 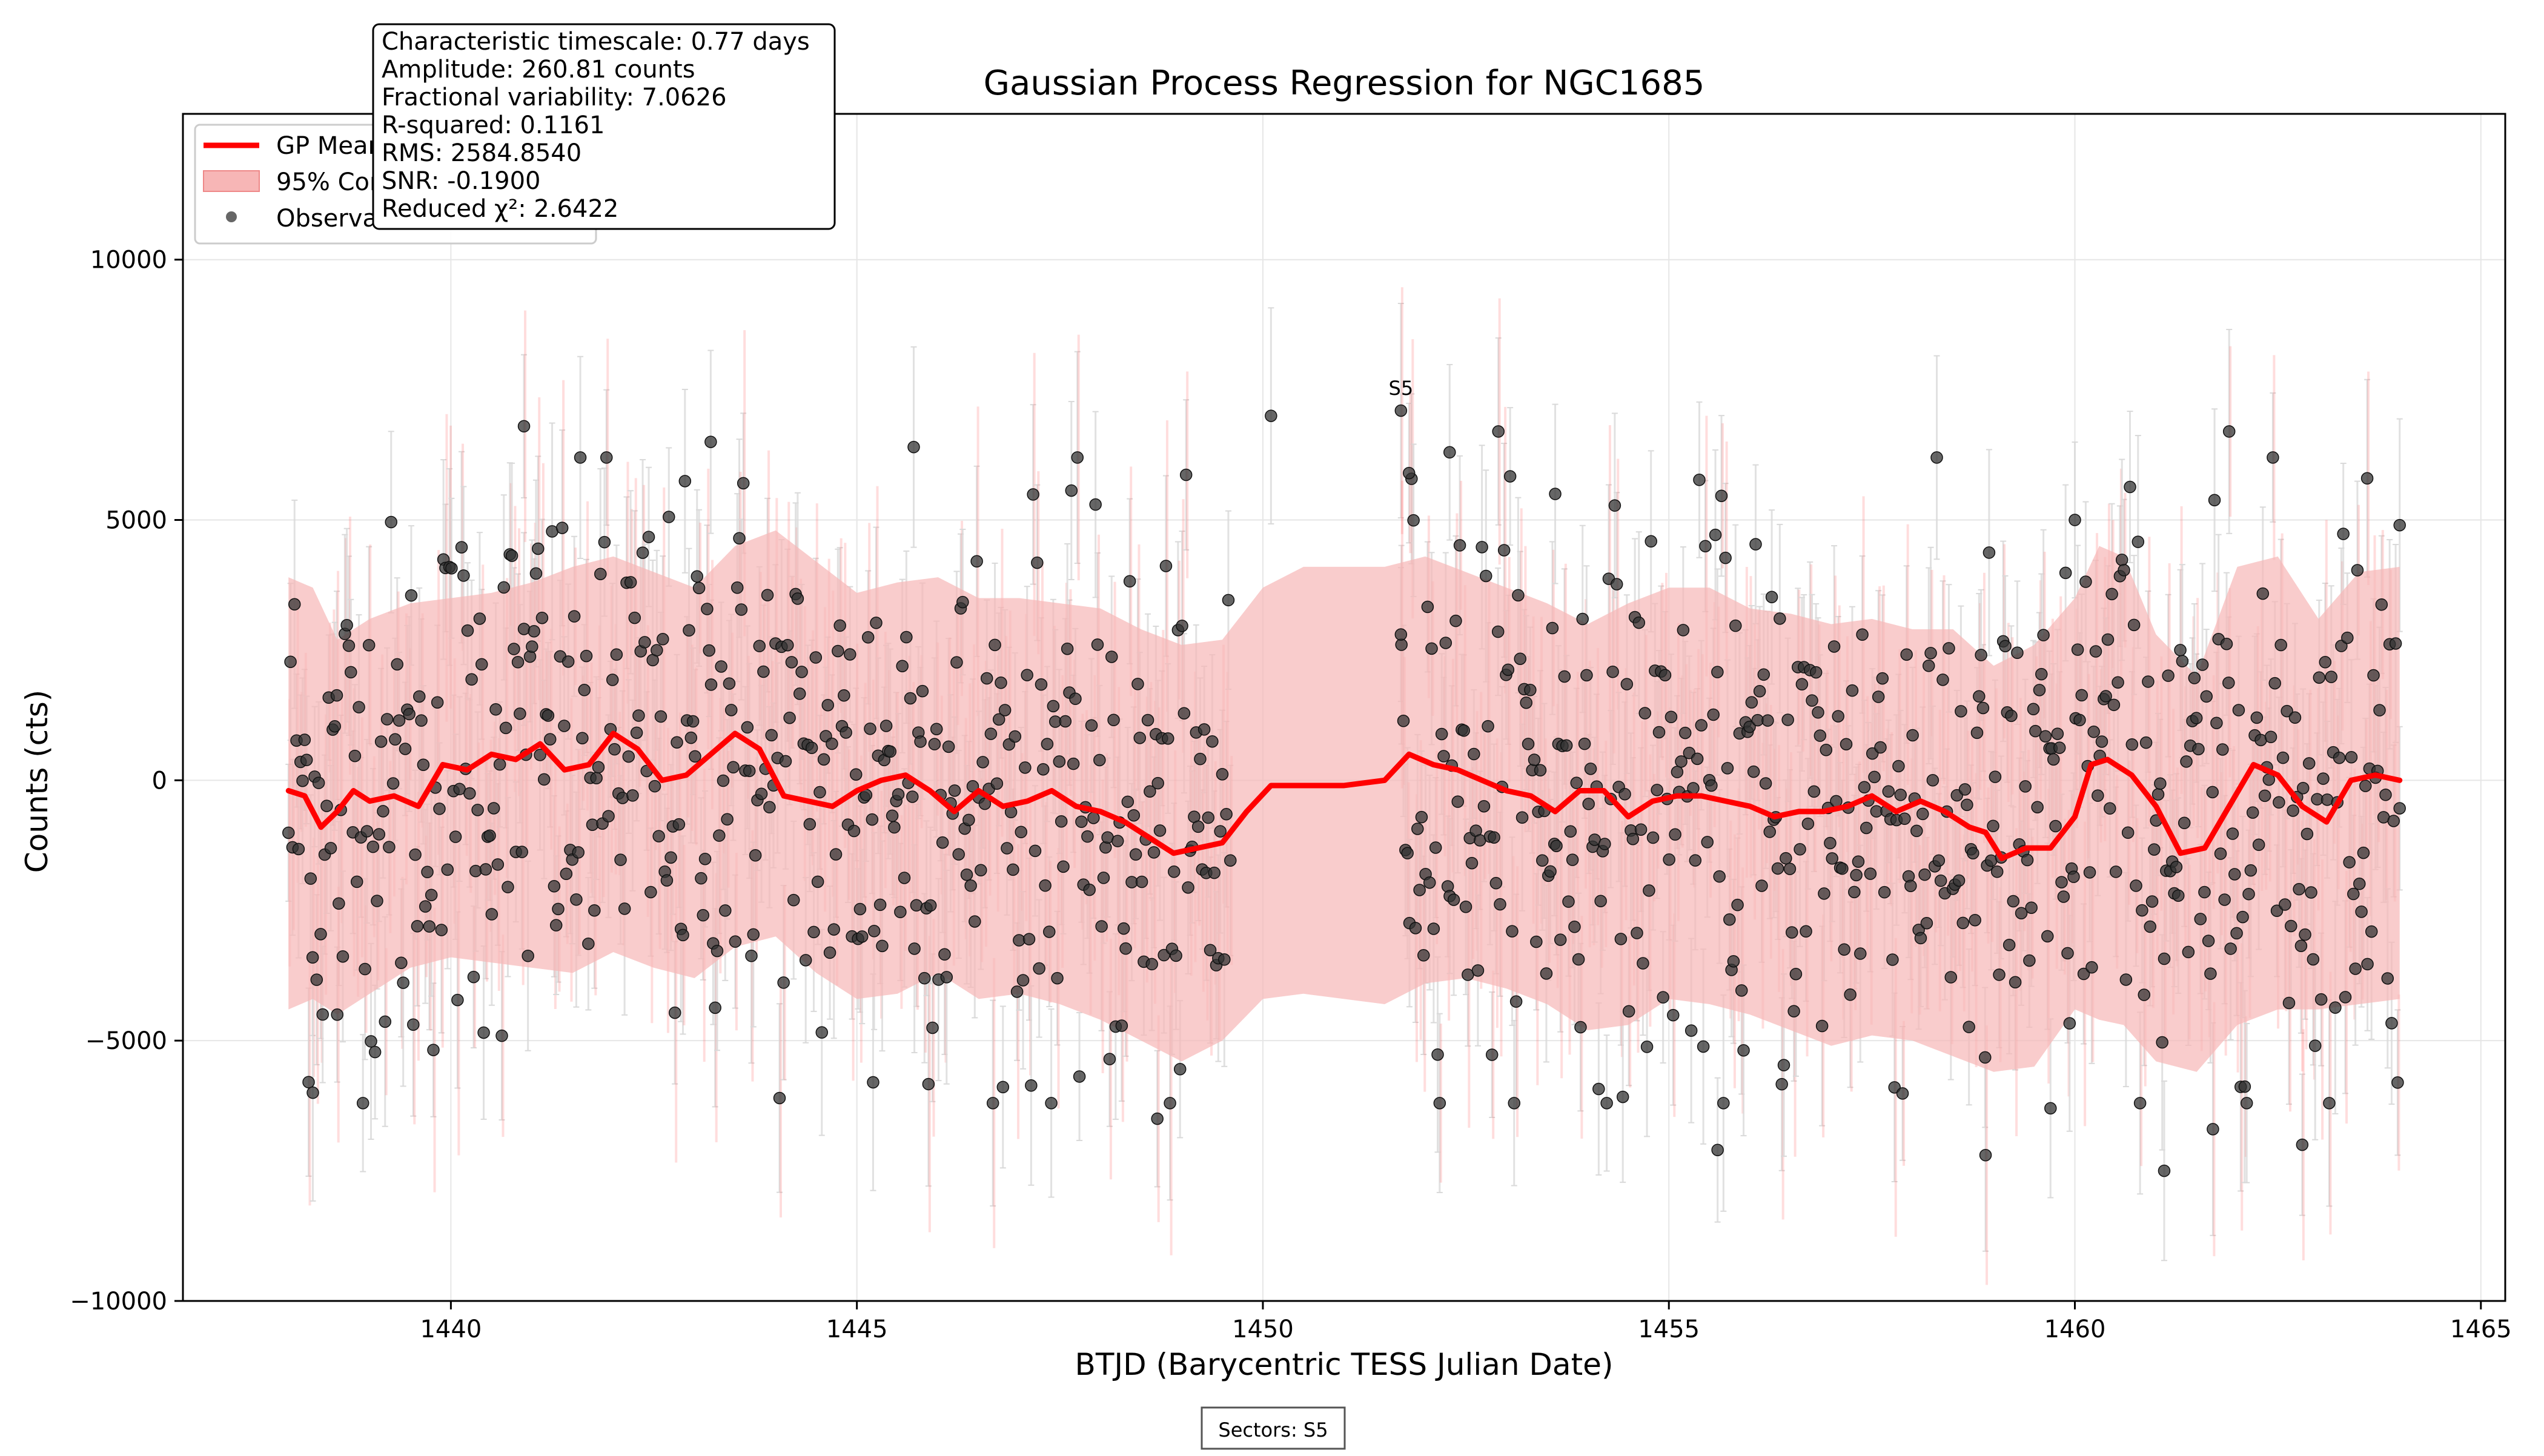 What do you see at coordinates (857, 1329) in the screenshot?
I see `x-tick-label: 1445` at bounding box center [857, 1329].